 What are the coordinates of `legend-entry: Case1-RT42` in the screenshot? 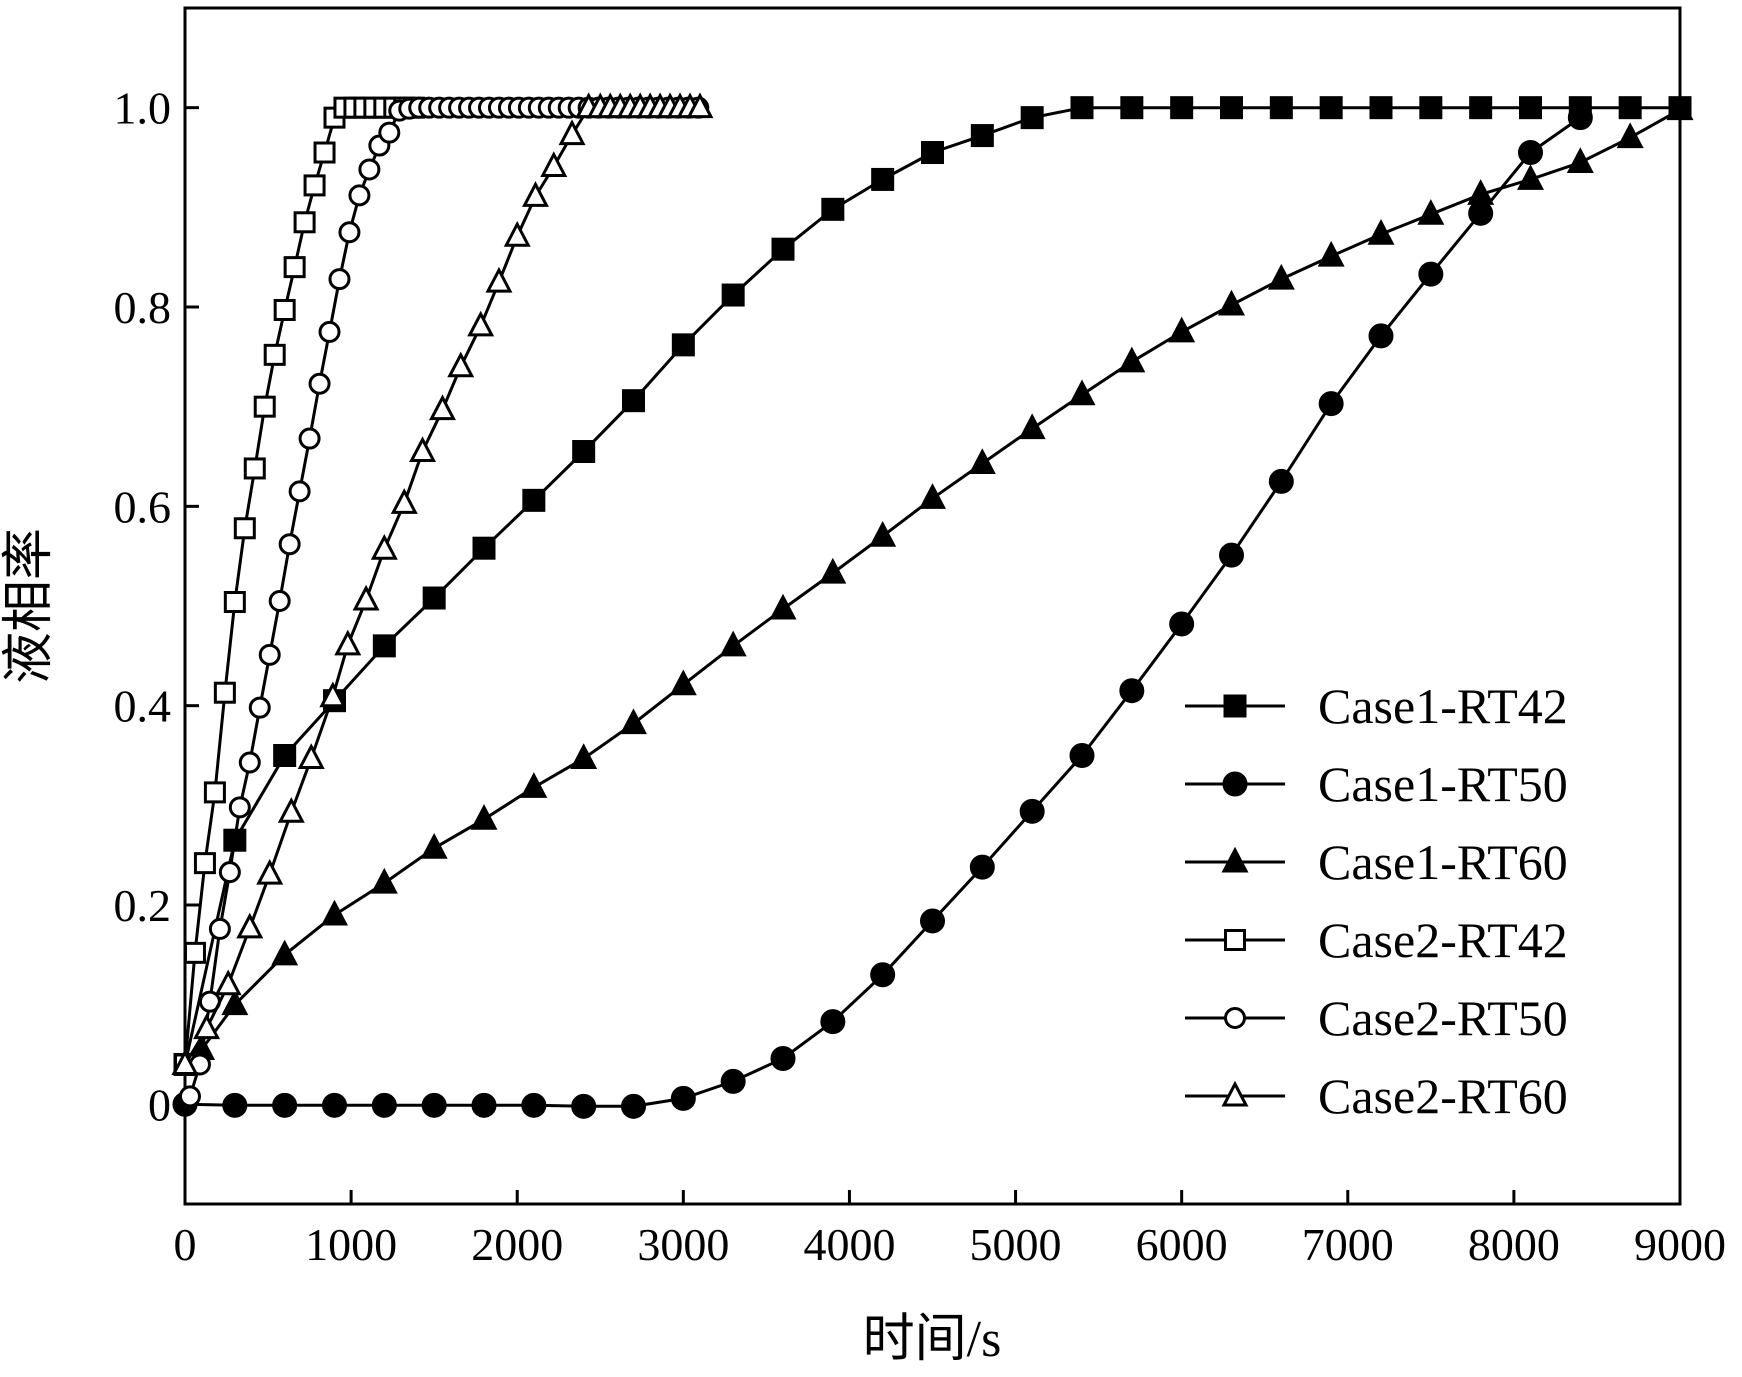 It's located at (1376, 706).